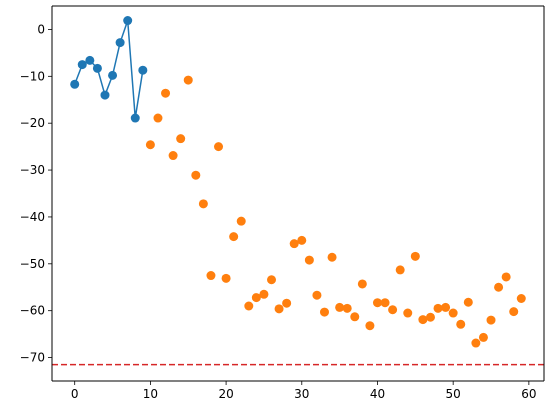 This screenshot has height=413, width=554. What do you see at coordinates (32, 217) in the screenshot?
I see `y-tick-label--40: −40` at bounding box center [32, 217].